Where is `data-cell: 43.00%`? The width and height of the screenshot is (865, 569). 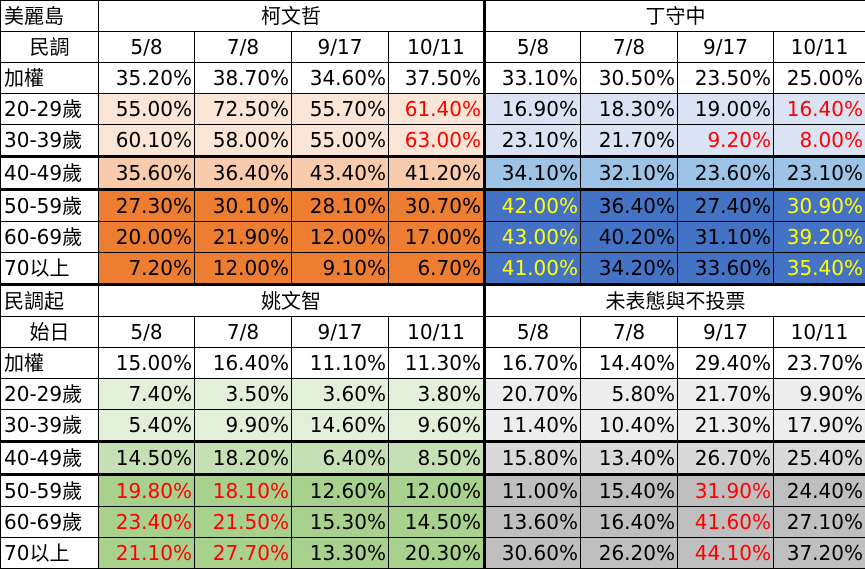
data-cell: 43.00% is located at coordinates (533, 237).